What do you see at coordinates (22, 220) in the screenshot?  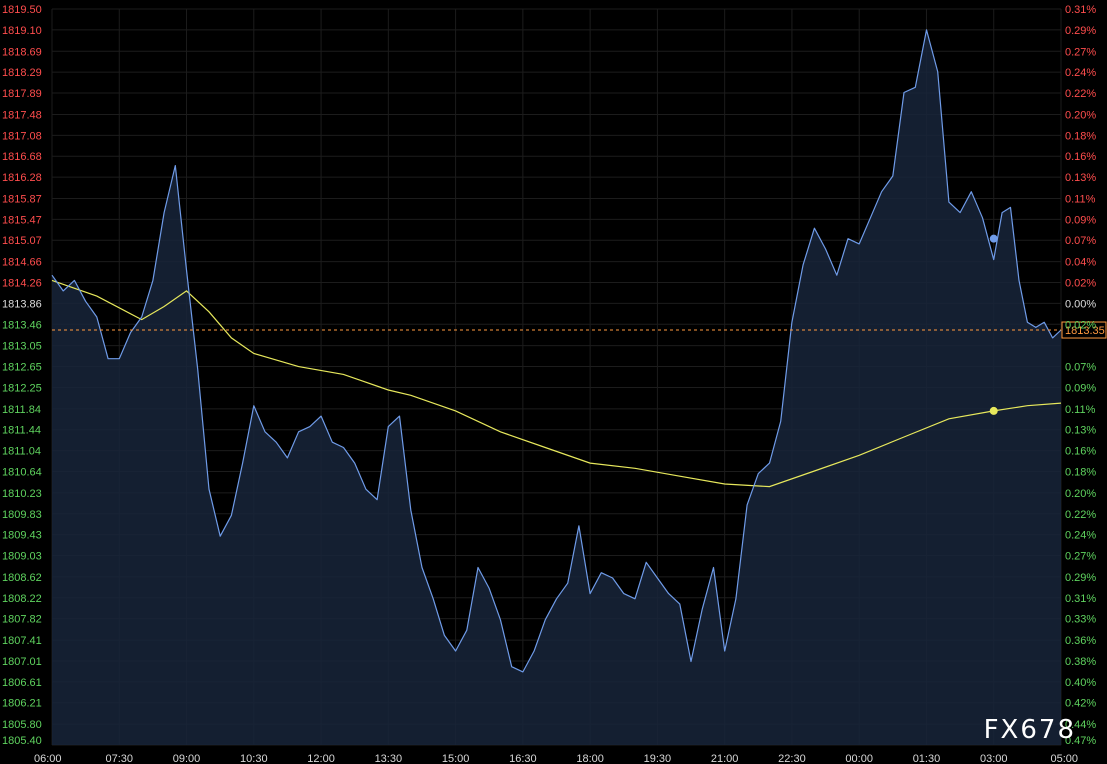 I see `price-tick-label: 1815.47` at bounding box center [22, 220].